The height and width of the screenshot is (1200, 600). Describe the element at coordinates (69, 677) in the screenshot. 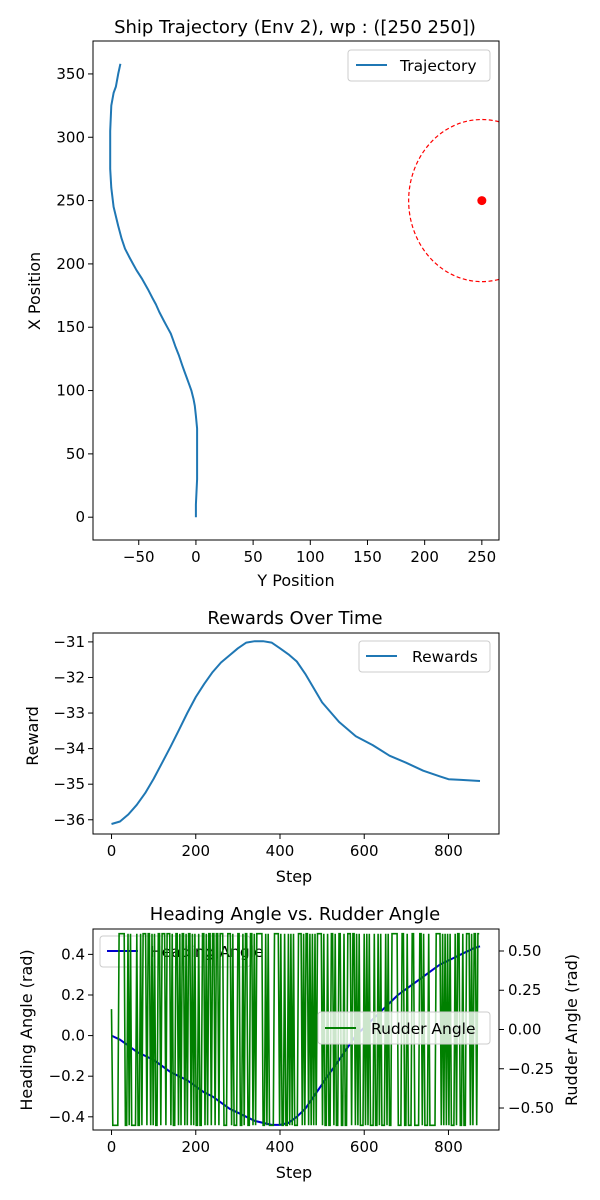

I see `rewards-y-tick-label: −32` at that location.